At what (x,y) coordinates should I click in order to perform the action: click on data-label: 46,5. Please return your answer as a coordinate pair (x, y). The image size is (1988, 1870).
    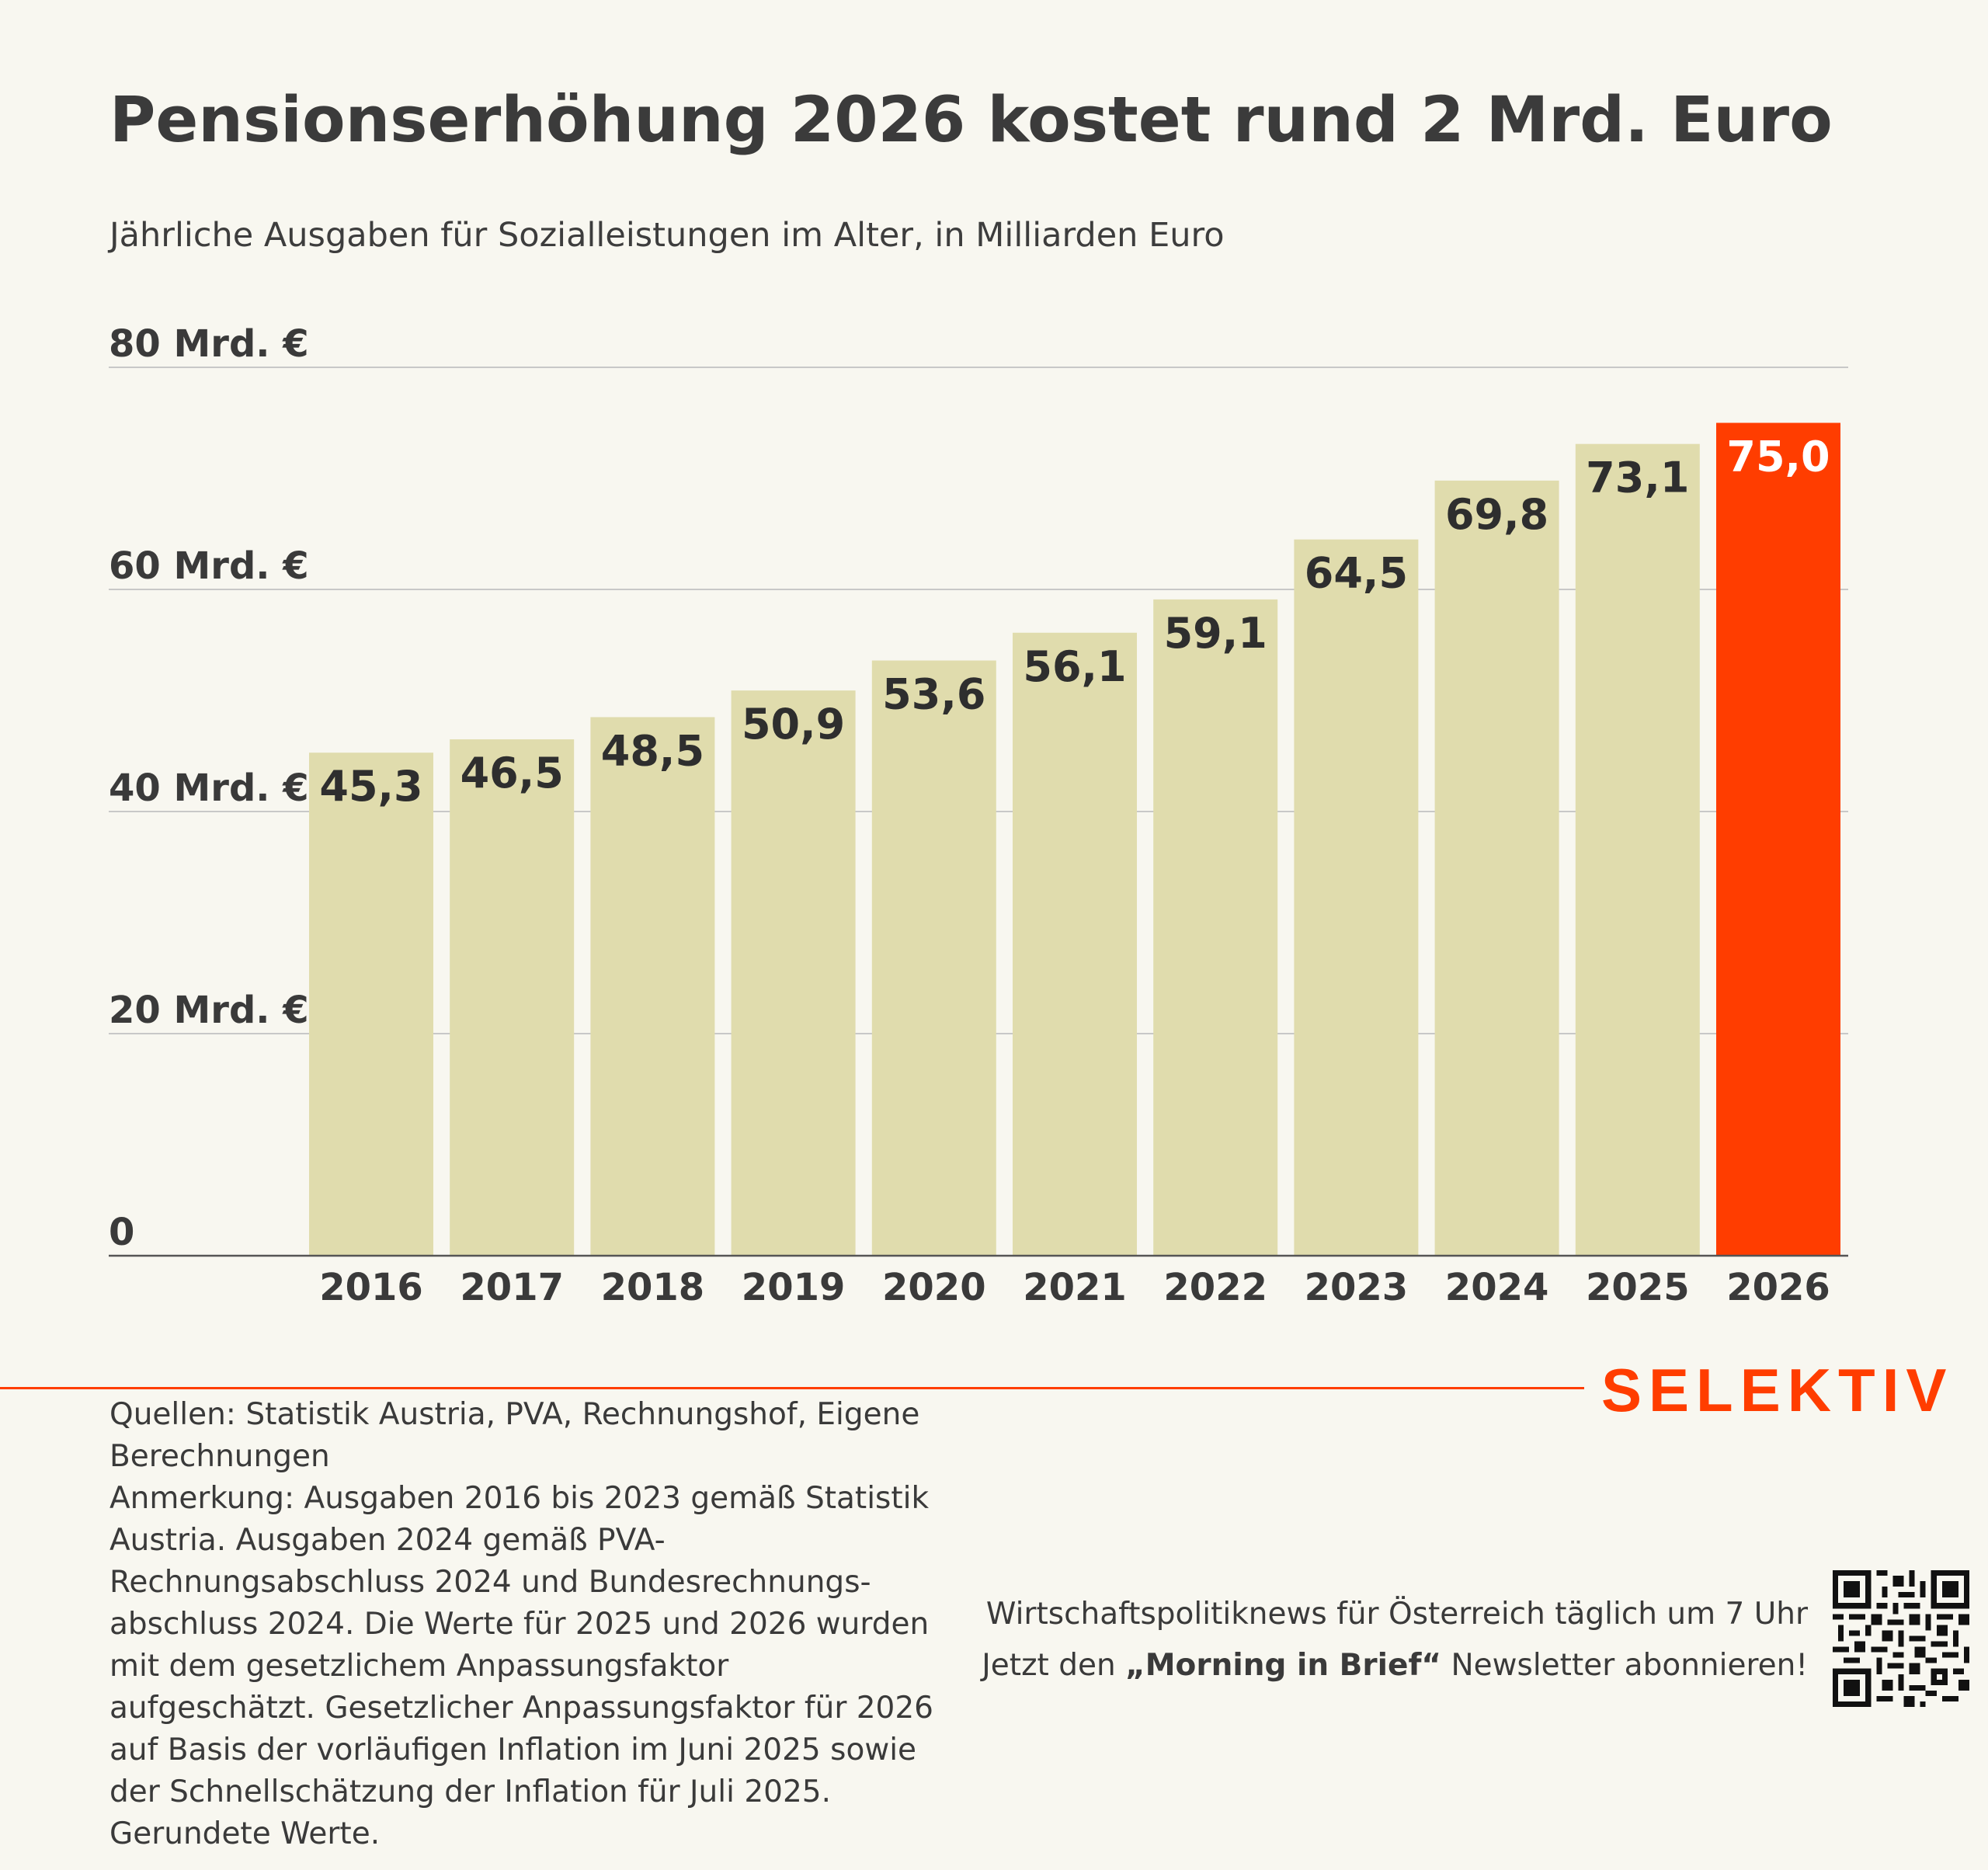
    Looking at the image, I should click on (512, 773).